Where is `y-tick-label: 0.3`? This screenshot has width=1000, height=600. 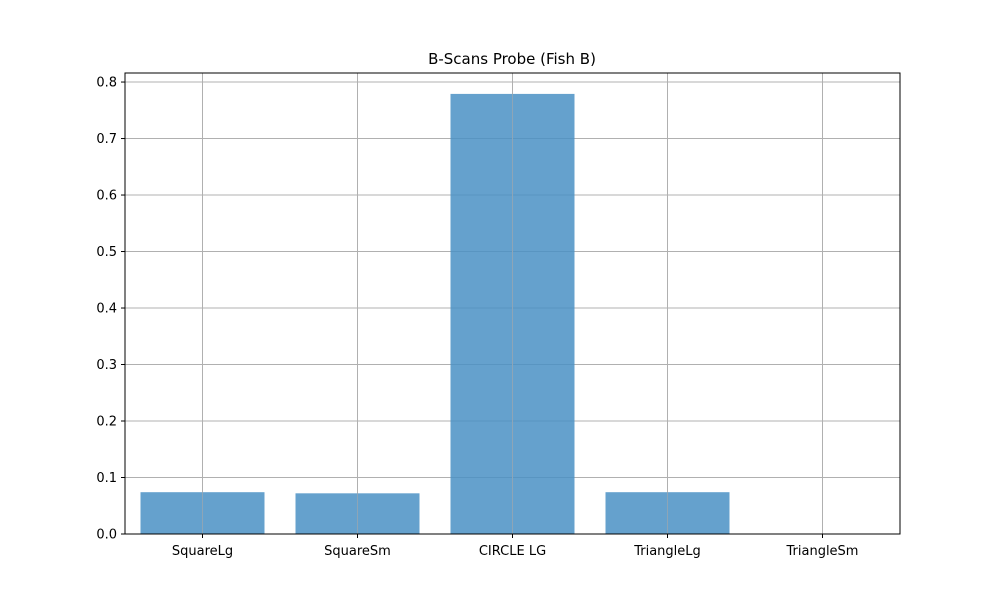
y-tick-label: 0.3 is located at coordinates (106, 365).